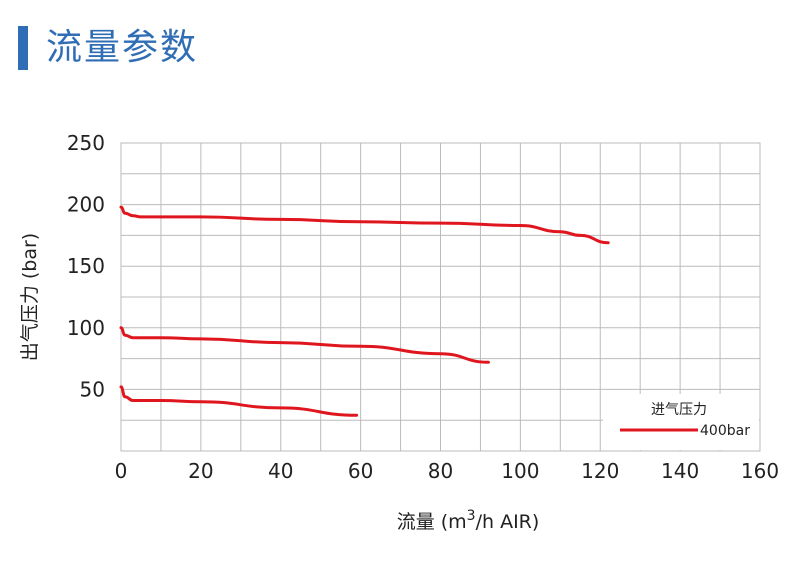  Describe the element at coordinates (520, 471) in the screenshot. I see `x-tick-label: 100` at that location.